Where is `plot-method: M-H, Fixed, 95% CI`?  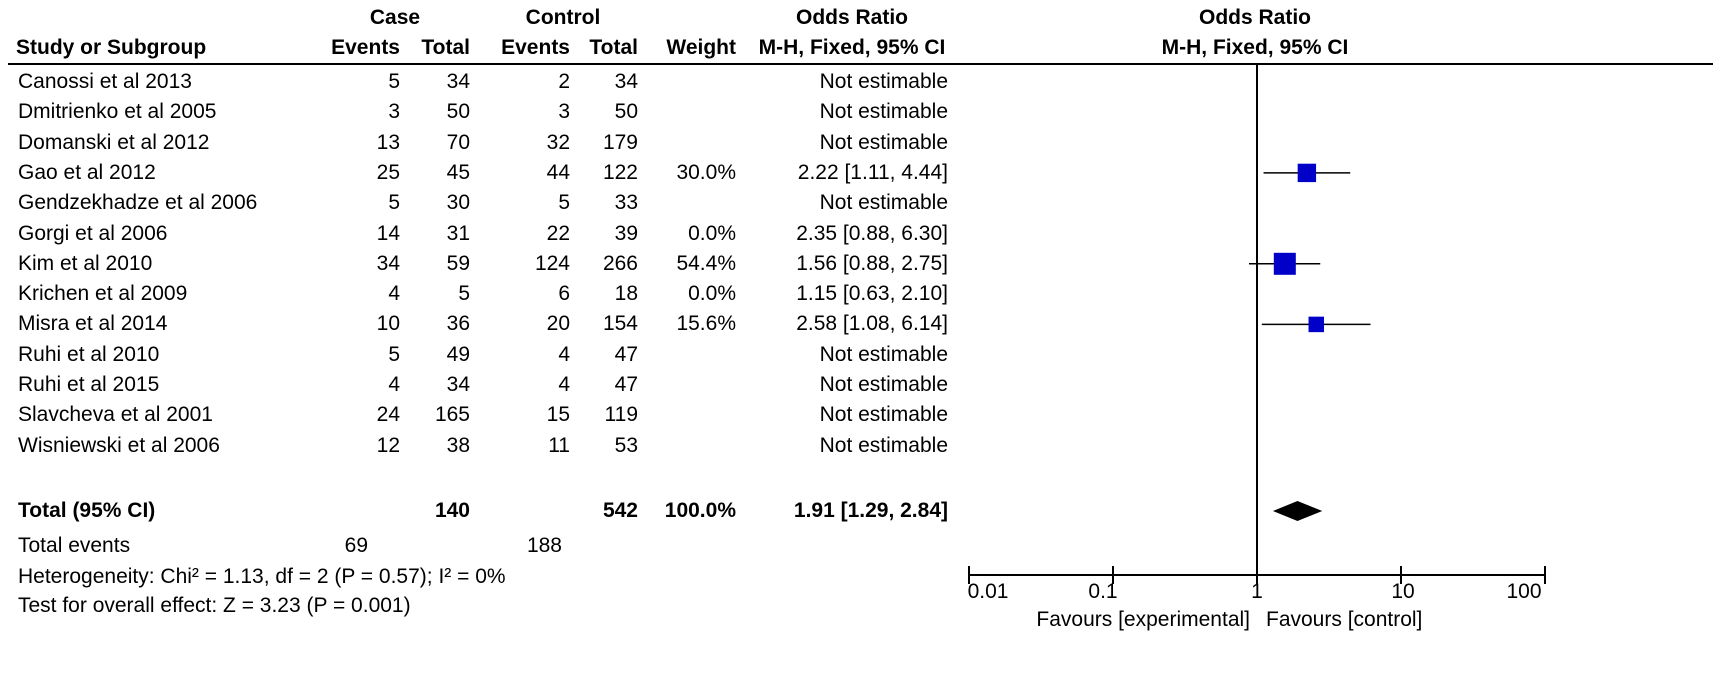
plot-method: M-H, Fixed, 95% CI is located at coordinates (1255, 47).